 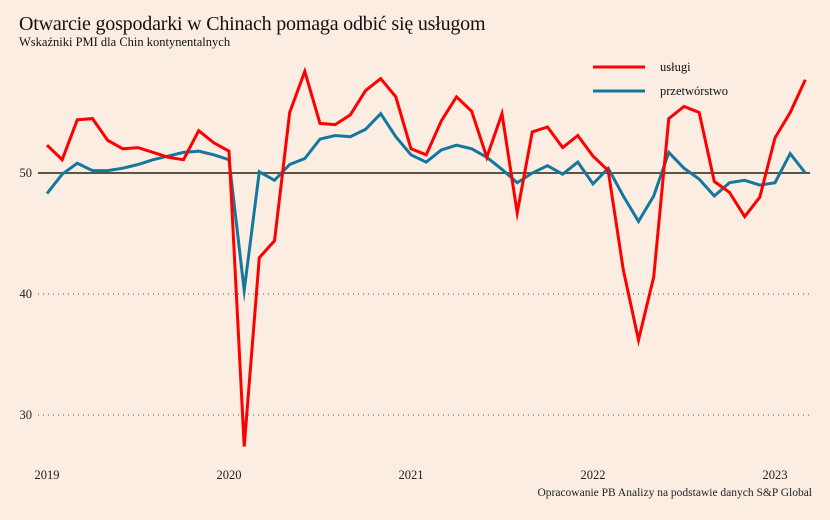 I want to click on y-tick-label: 50, so click(x=26, y=173).